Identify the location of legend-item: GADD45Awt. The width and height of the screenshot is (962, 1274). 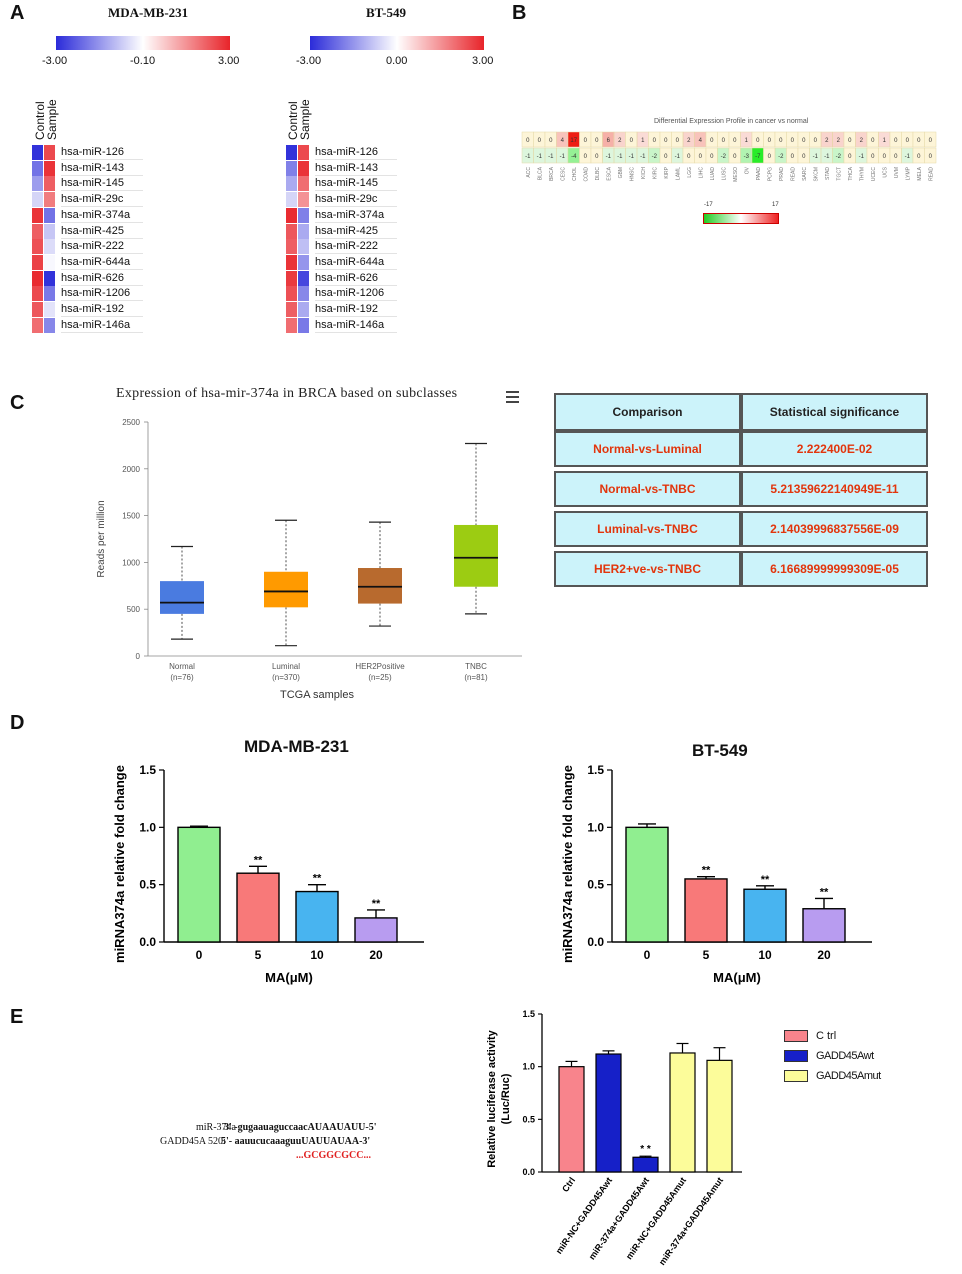
(832, 1056).